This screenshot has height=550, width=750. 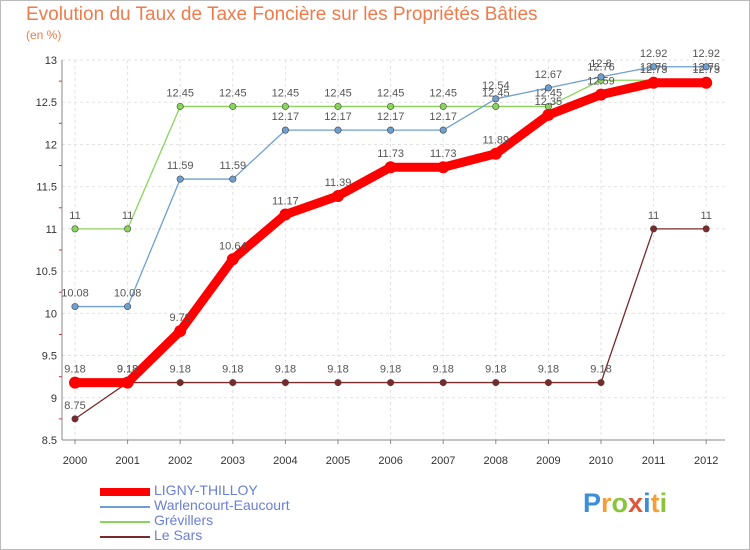 What do you see at coordinates (233, 461) in the screenshot?
I see `x-tick-label: 2003` at bounding box center [233, 461].